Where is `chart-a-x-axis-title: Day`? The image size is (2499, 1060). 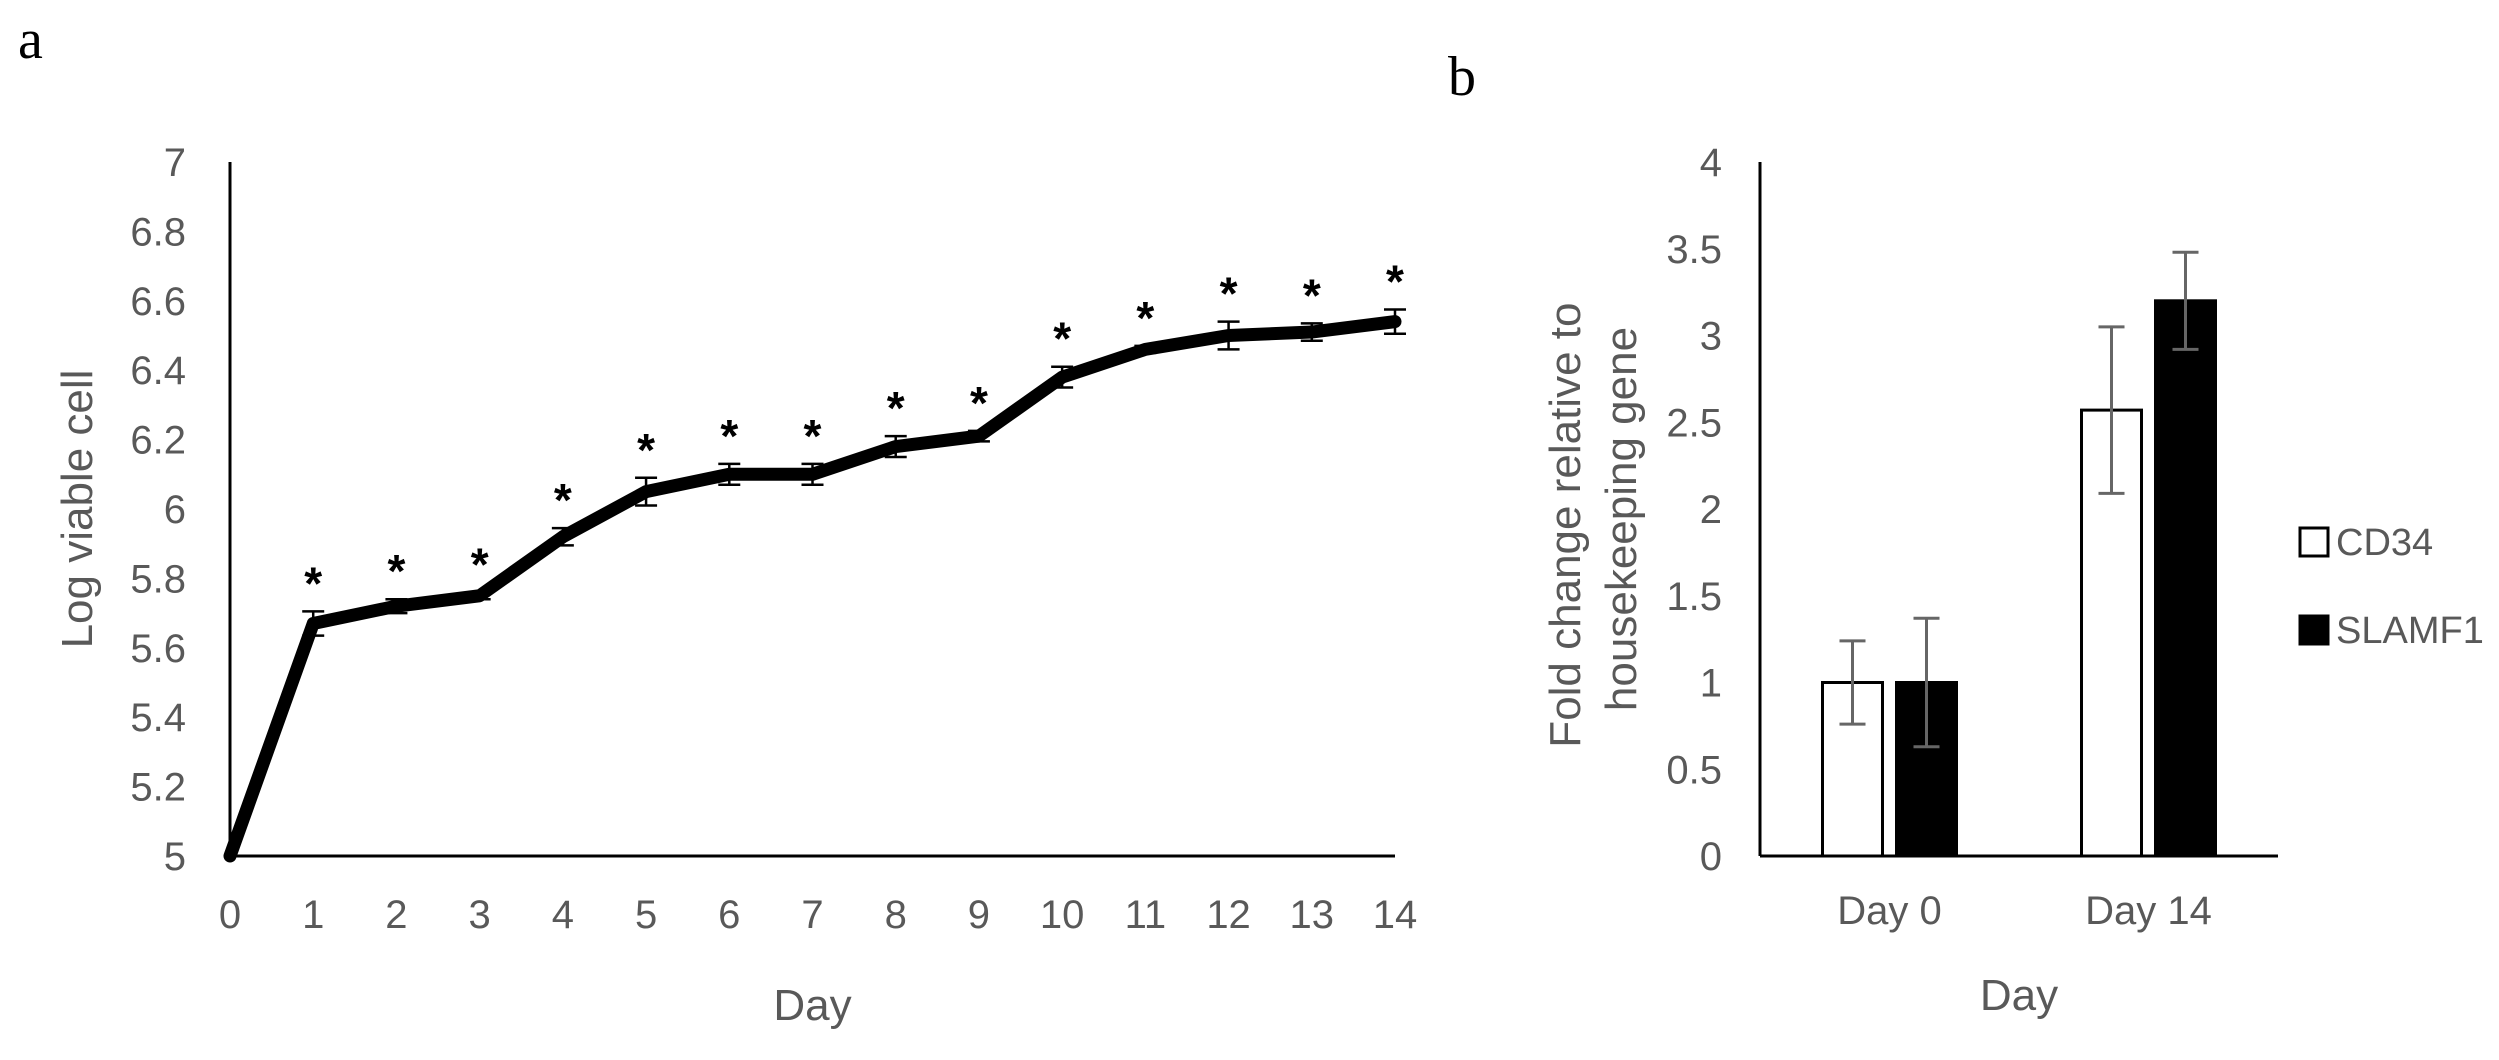 chart-a-x-axis-title: Day is located at coordinates (812, 1005).